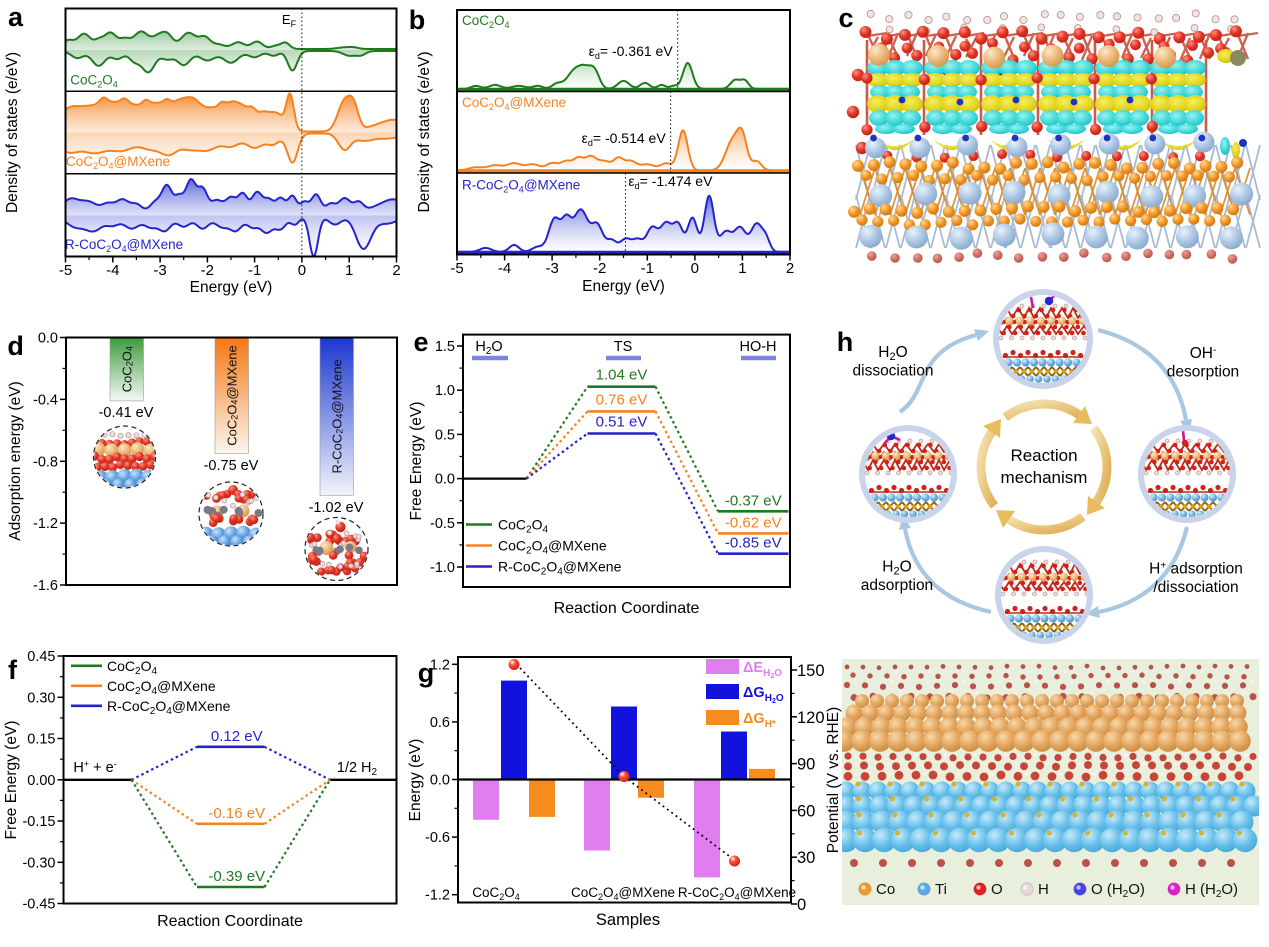 Image resolution: width=1269 pixels, height=947 pixels. What do you see at coordinates (997, 889) in the screenshot?
I see `svg-text: O` at bounding box center [997, 889].